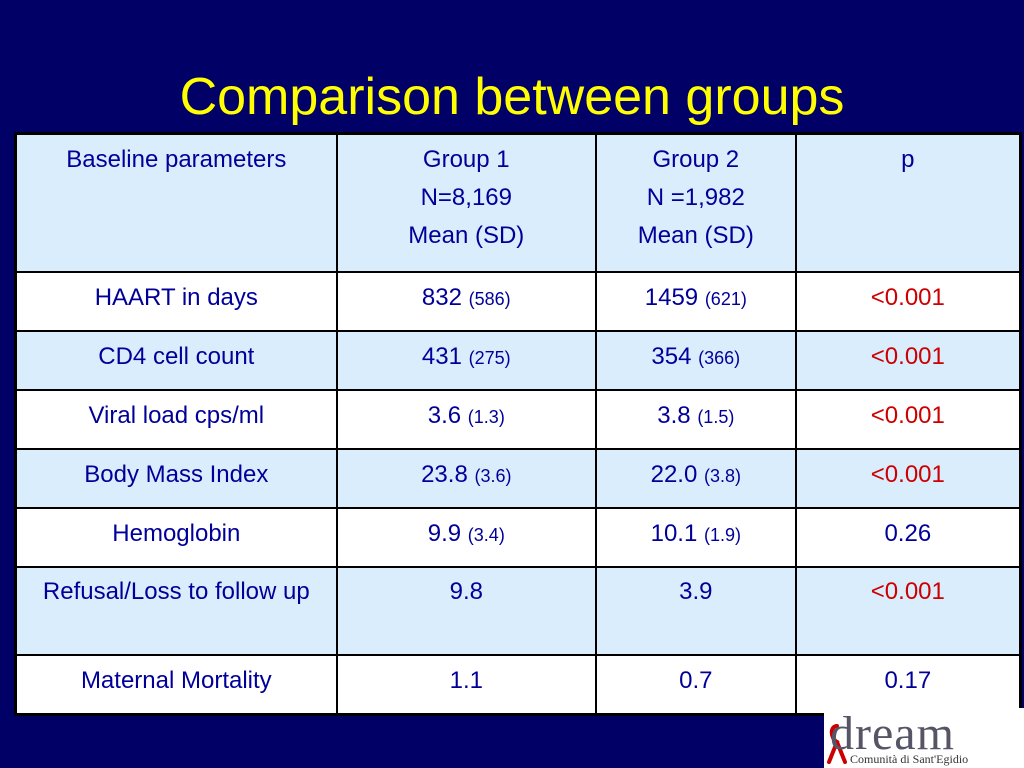 This screenshot has height=768, width=1024. What do you see at coordinates (674, 533) in the screenshot?
I see `group-2-mean: 10.1` at bounding box center [674, 533].